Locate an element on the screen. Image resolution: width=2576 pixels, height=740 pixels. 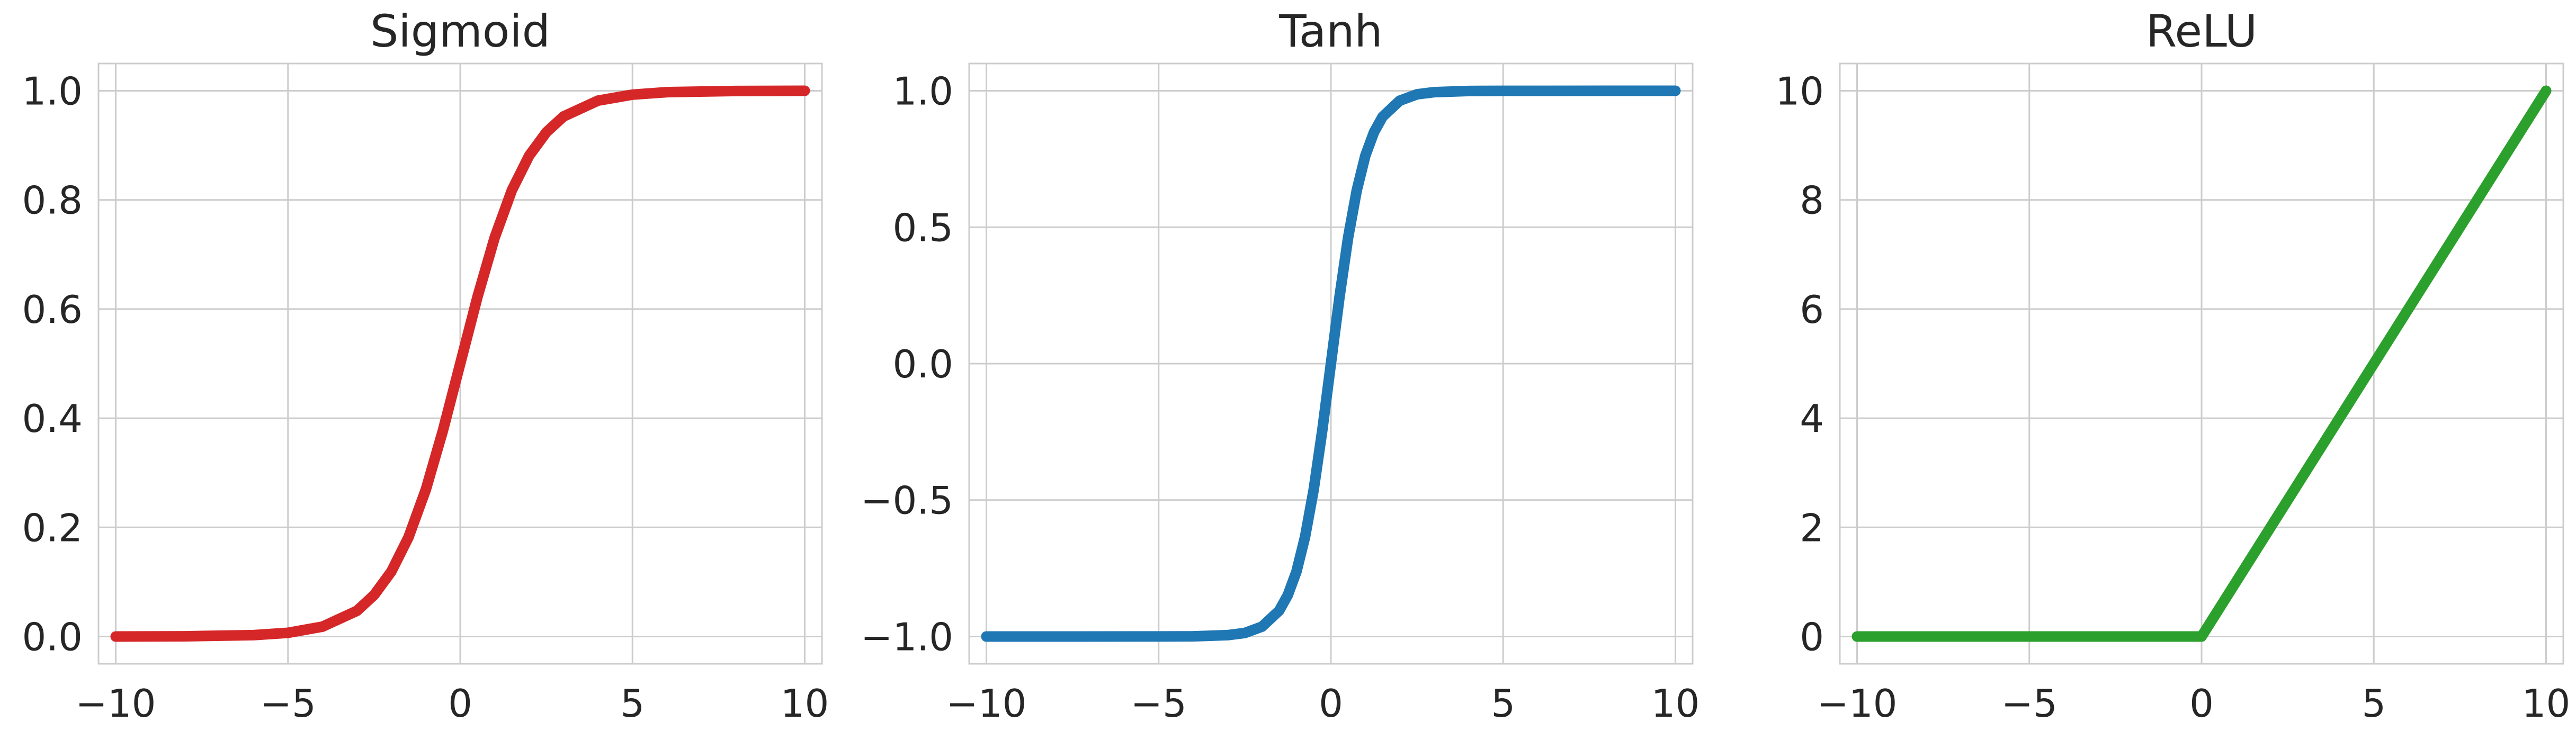
relu-x-tick-label: 5 is located at coordinates (2374, 703).